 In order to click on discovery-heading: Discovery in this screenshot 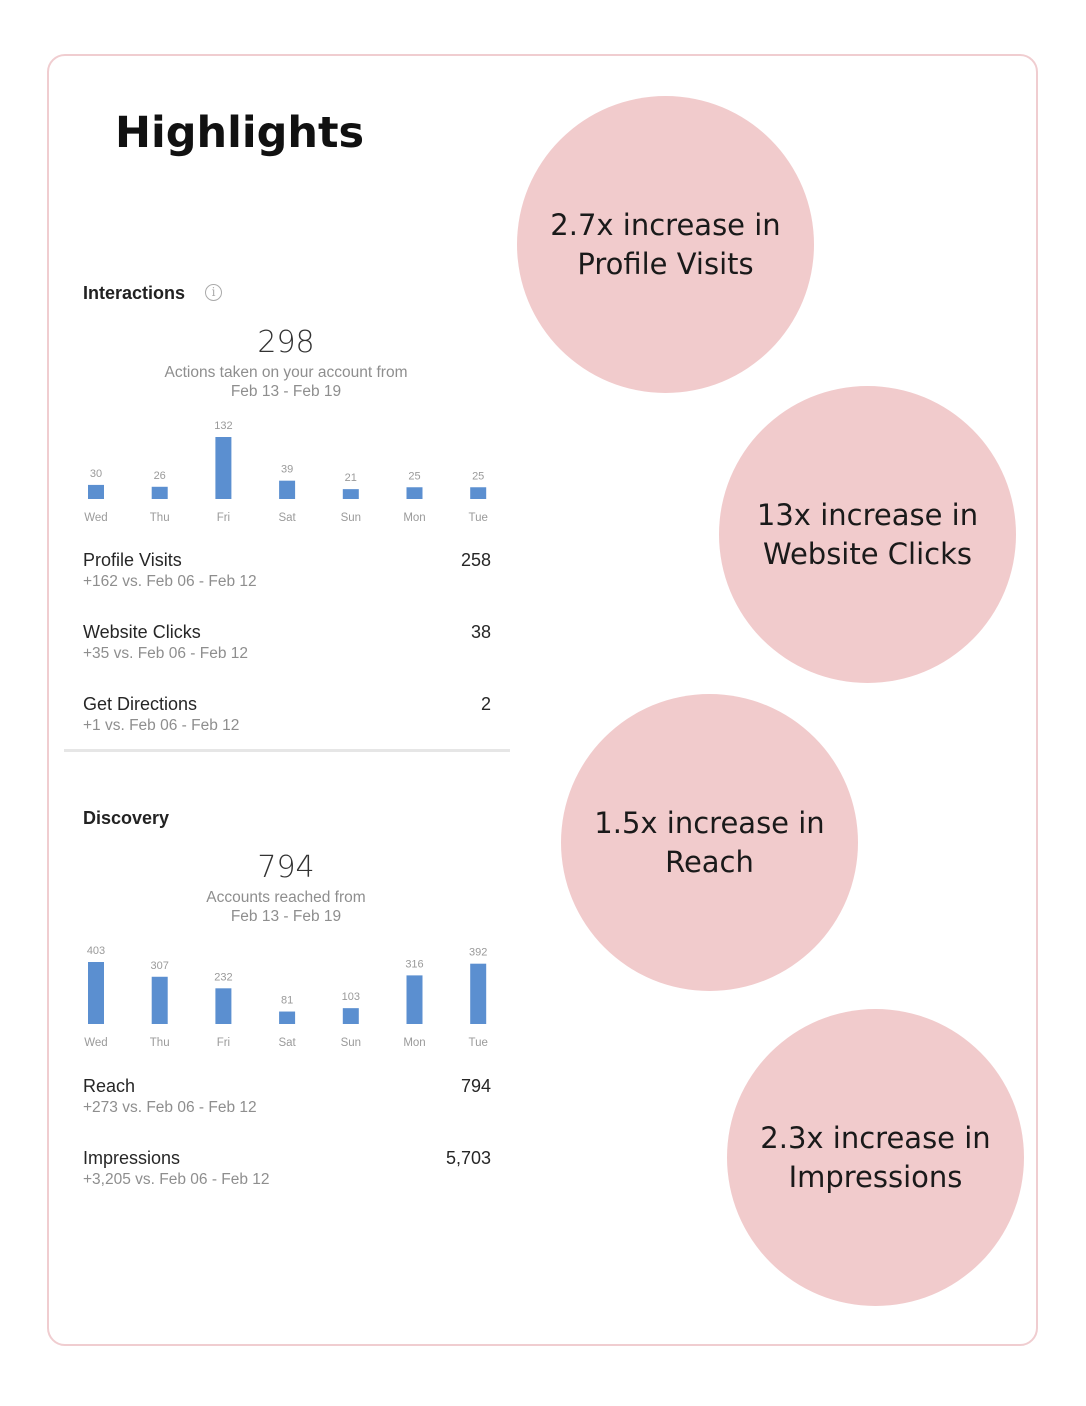, I will do `click(126, 818)`.